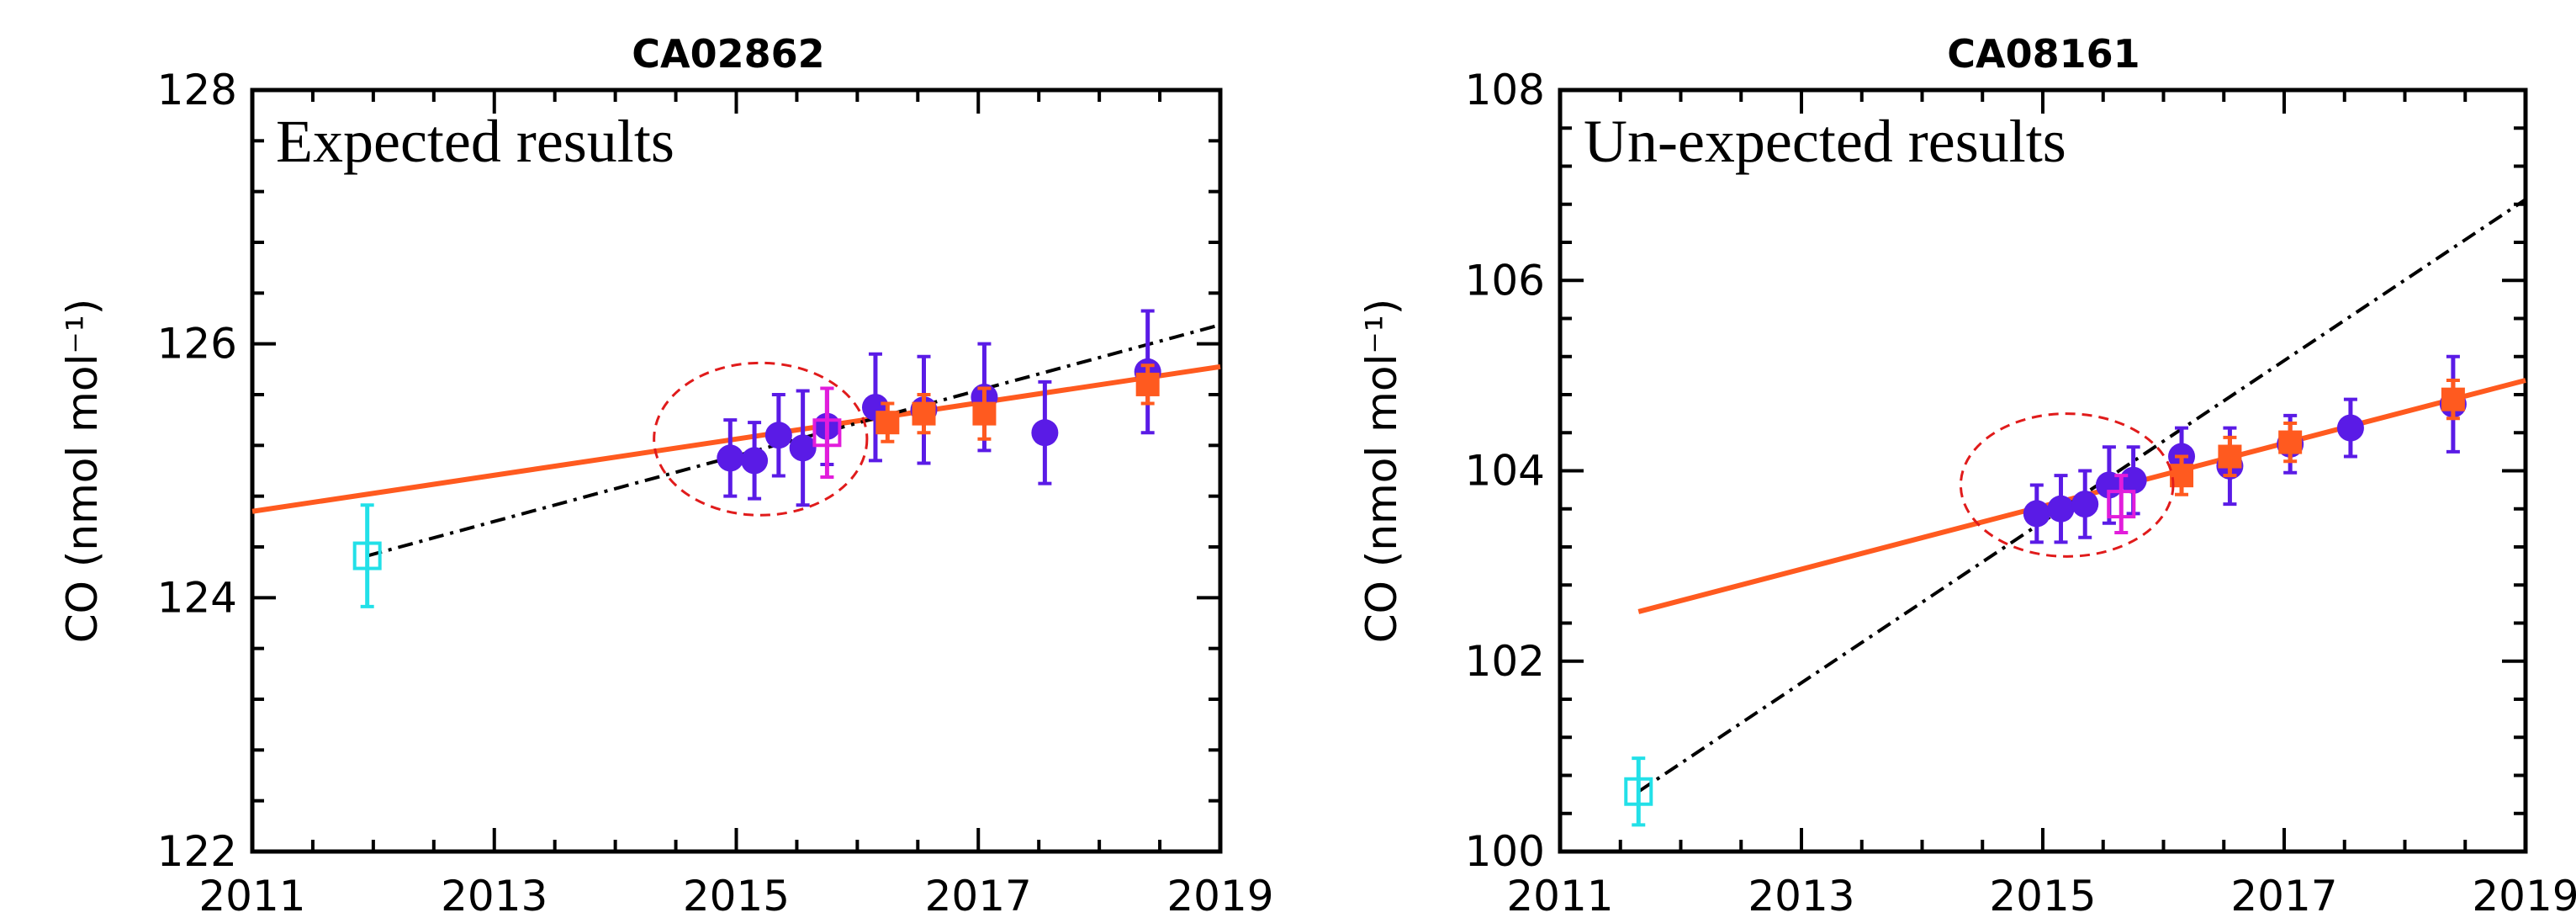  What do you see at coordinates (1825, 141) in the screenshot?
I see `annotation-text: Un-expected results` at bounding box center [1825, 141].